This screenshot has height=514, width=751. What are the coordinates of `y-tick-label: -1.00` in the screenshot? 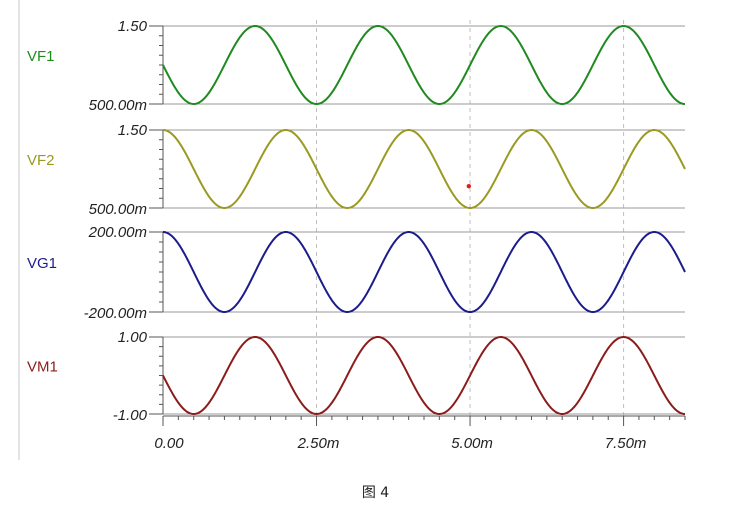 It's located at (130, 415).